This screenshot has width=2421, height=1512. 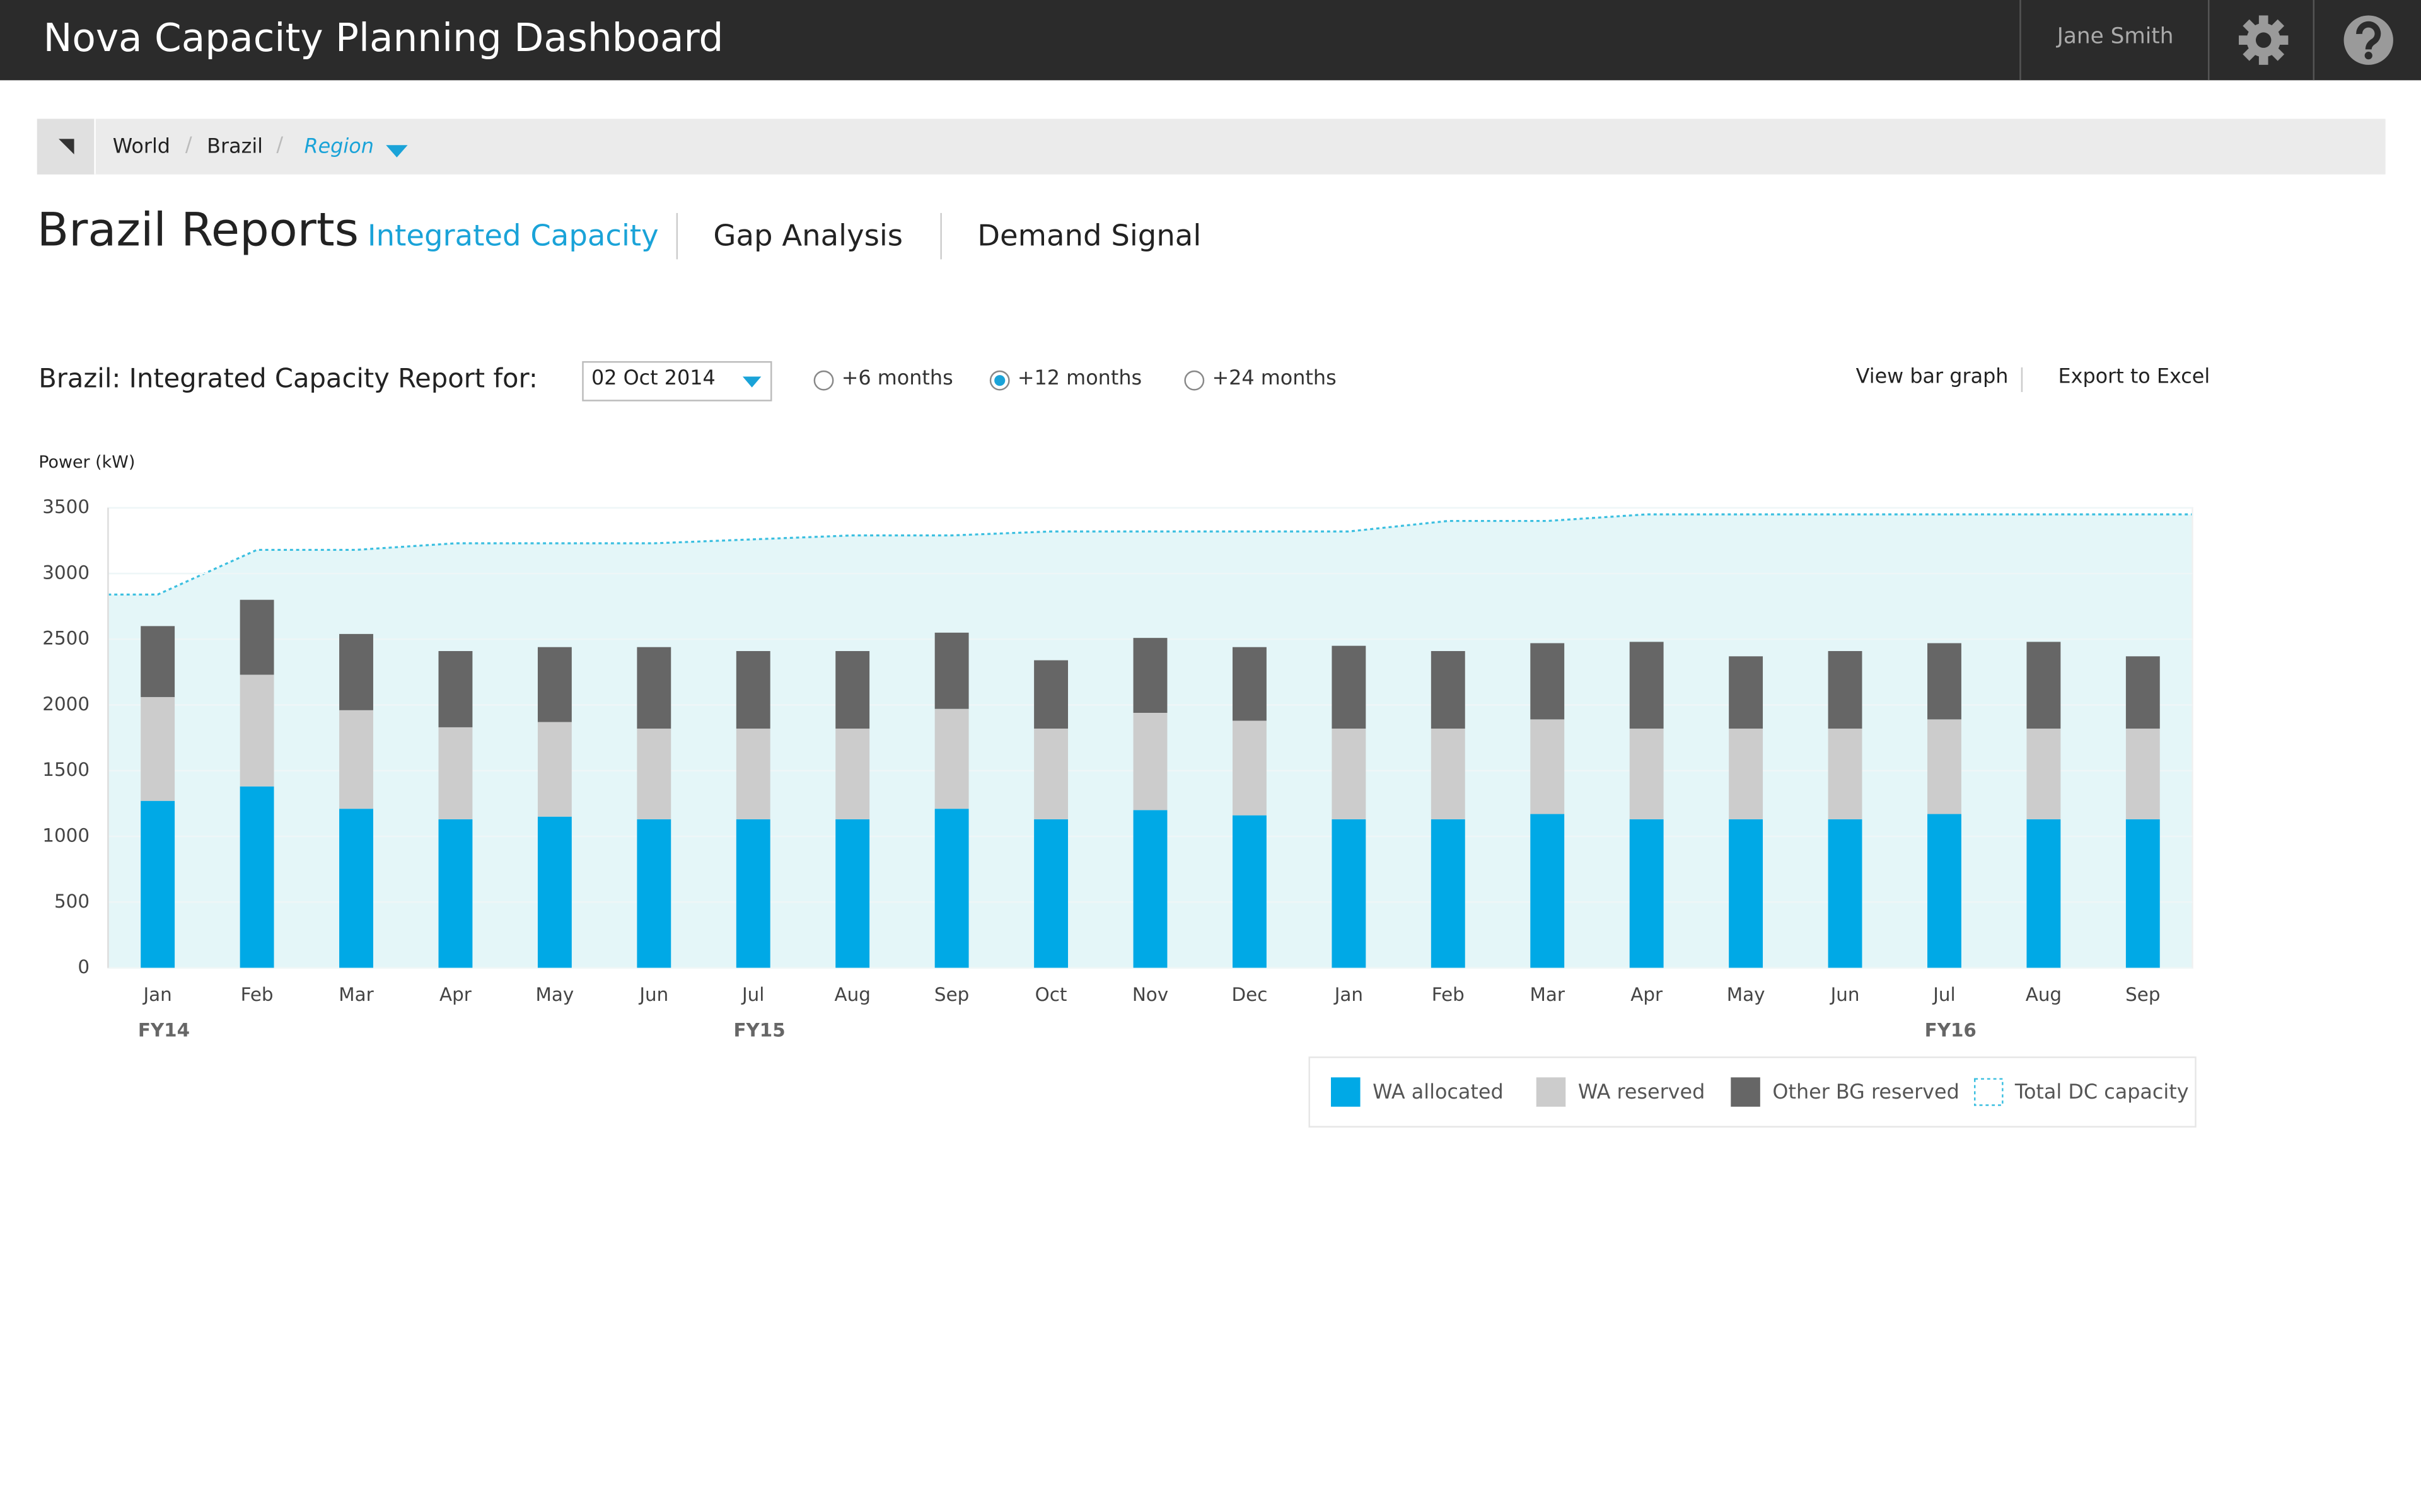 I want to click on user-name: Jane Smith, so click(x=2116, y=37).